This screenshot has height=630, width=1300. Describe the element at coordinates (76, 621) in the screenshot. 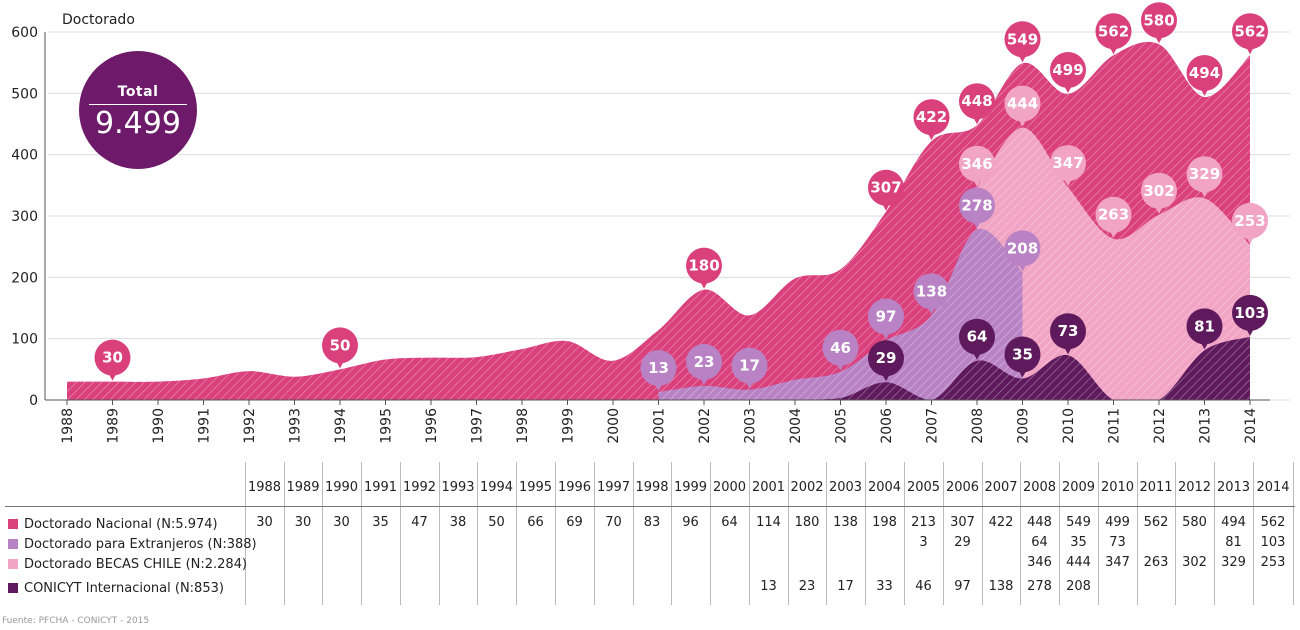

I see `source-note: Fuente: PFCHA - CONICYT - 2015` at that location.